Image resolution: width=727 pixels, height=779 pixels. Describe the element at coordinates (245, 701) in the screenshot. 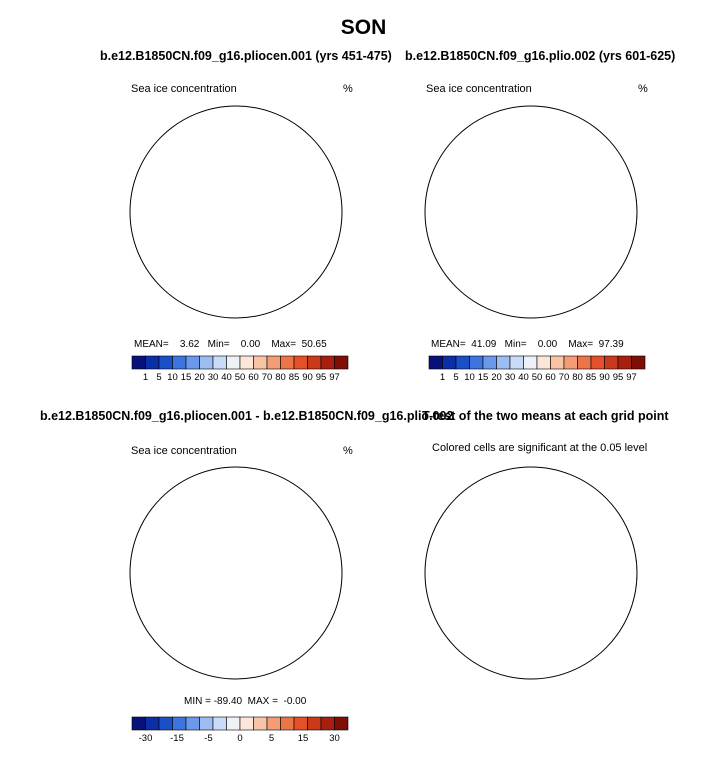

I see `panel-3-stats: MIN = -89.40 MAX = -0.00` at that location.